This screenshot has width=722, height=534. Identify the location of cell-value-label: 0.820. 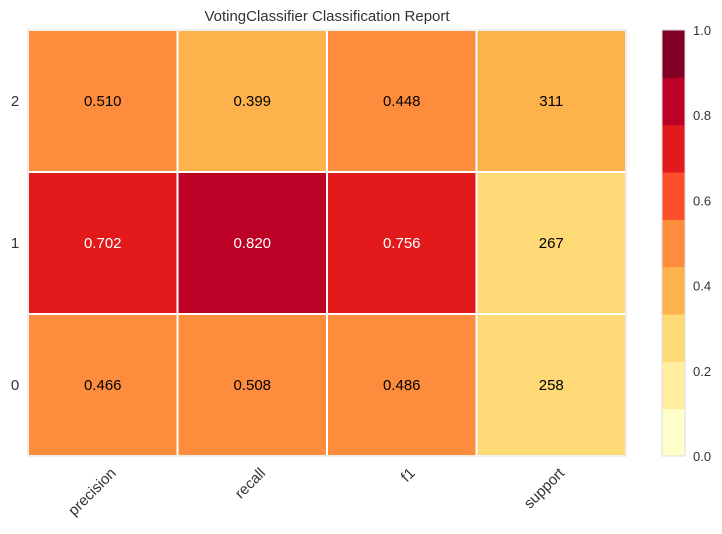
(252, 243).